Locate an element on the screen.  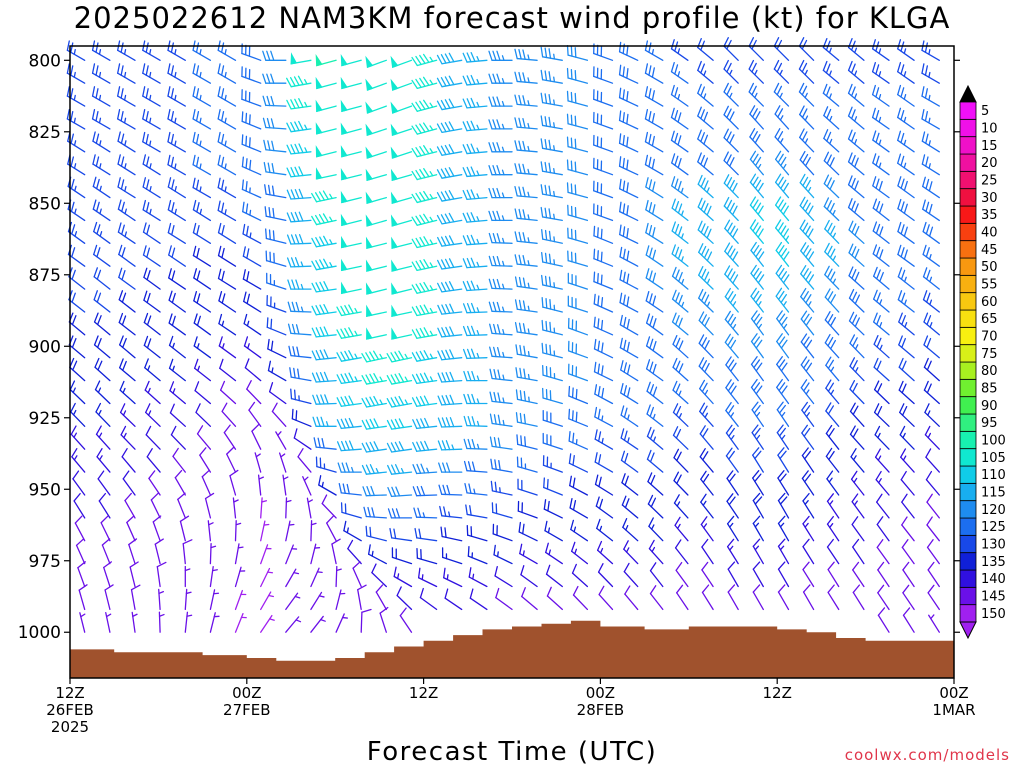
y-tick-label: 850 is located at coordinates (45, 204).